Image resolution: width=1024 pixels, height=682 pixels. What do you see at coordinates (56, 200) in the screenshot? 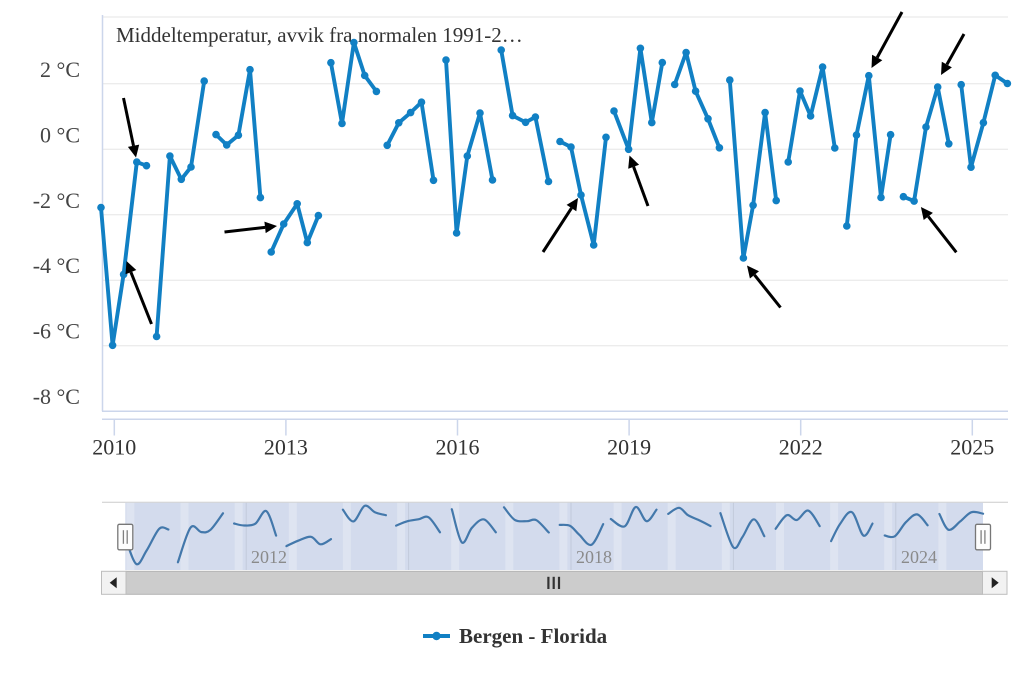
I see `svg-text: -2 °C` at bounding box center [56, 200].